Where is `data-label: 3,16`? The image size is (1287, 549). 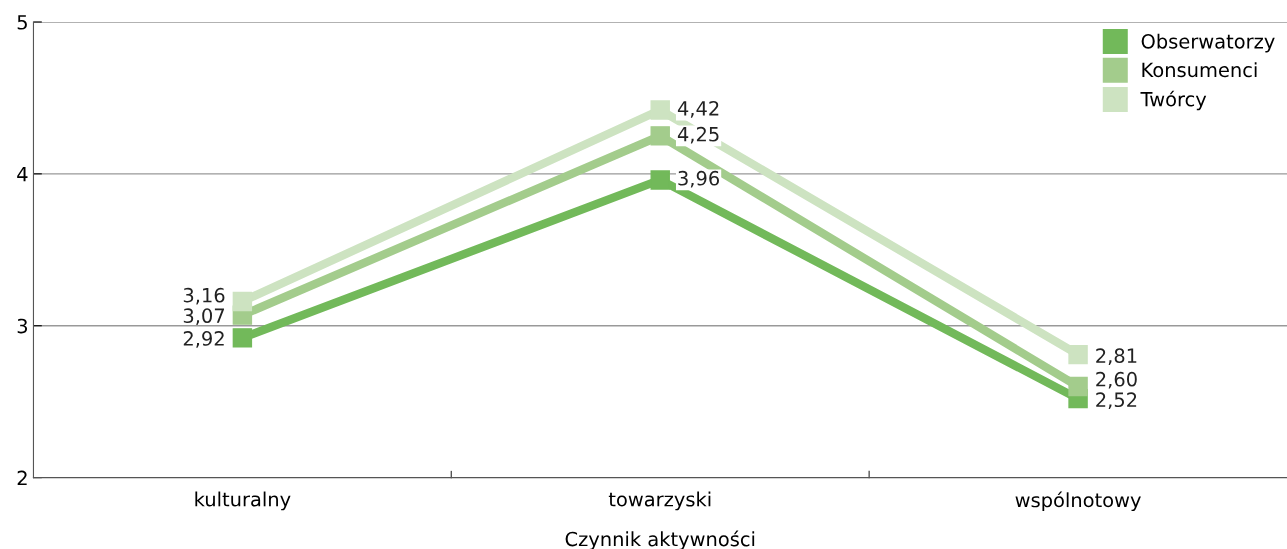 data-label: 3,16 is located at coordinates (204, 296).